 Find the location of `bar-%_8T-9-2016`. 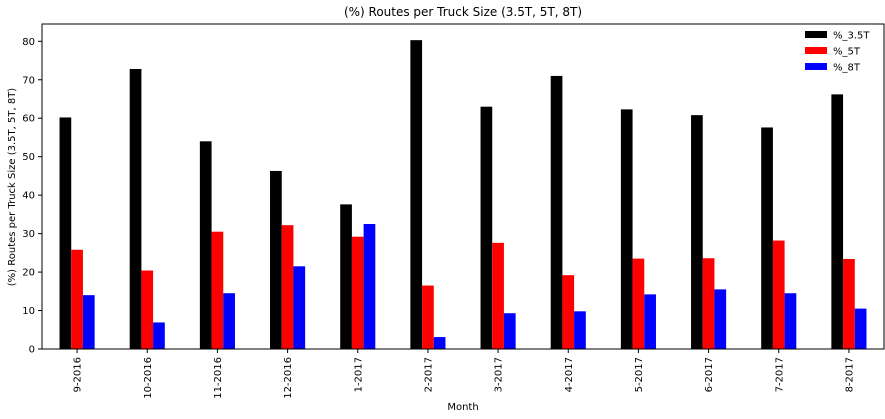

bar-%_8T-9-2016 is located at coordinates (88, 322).